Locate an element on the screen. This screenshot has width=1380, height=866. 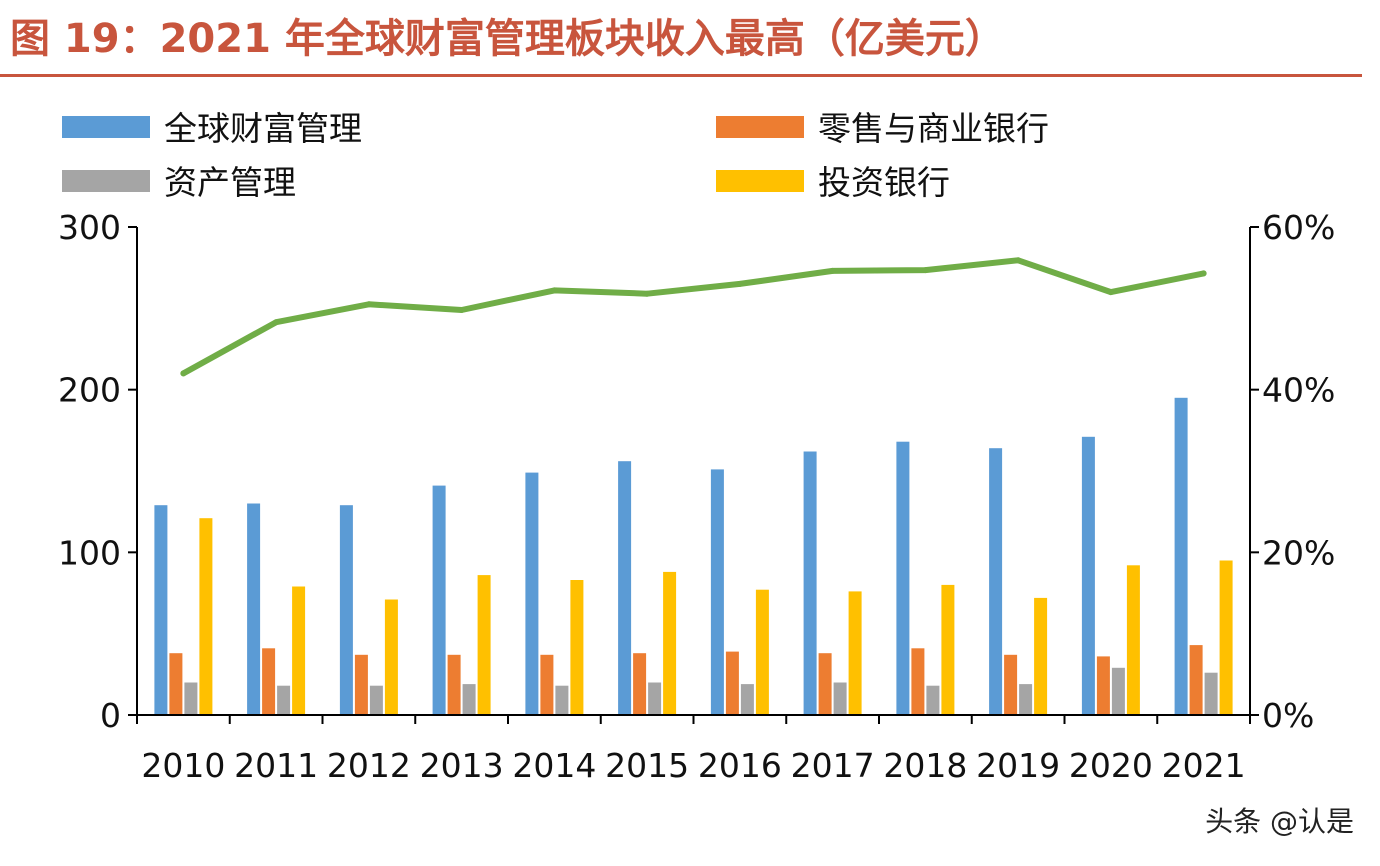
bar-3-2011 is located at coordinates (299, 650).